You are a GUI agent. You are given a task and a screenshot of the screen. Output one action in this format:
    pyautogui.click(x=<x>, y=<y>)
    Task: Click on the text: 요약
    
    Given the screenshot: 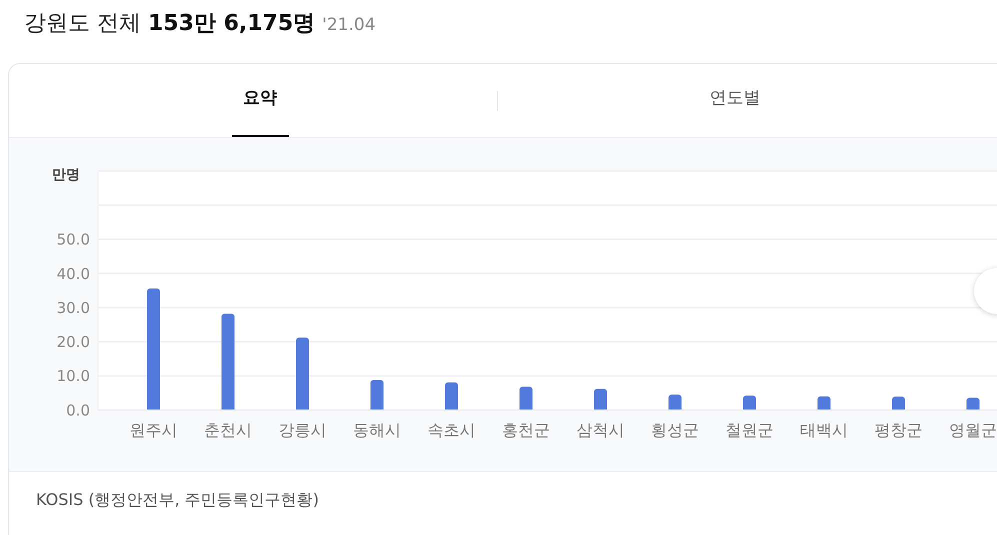 What is the action you would take?
    pyautogui.click(x=260, y=98)
    